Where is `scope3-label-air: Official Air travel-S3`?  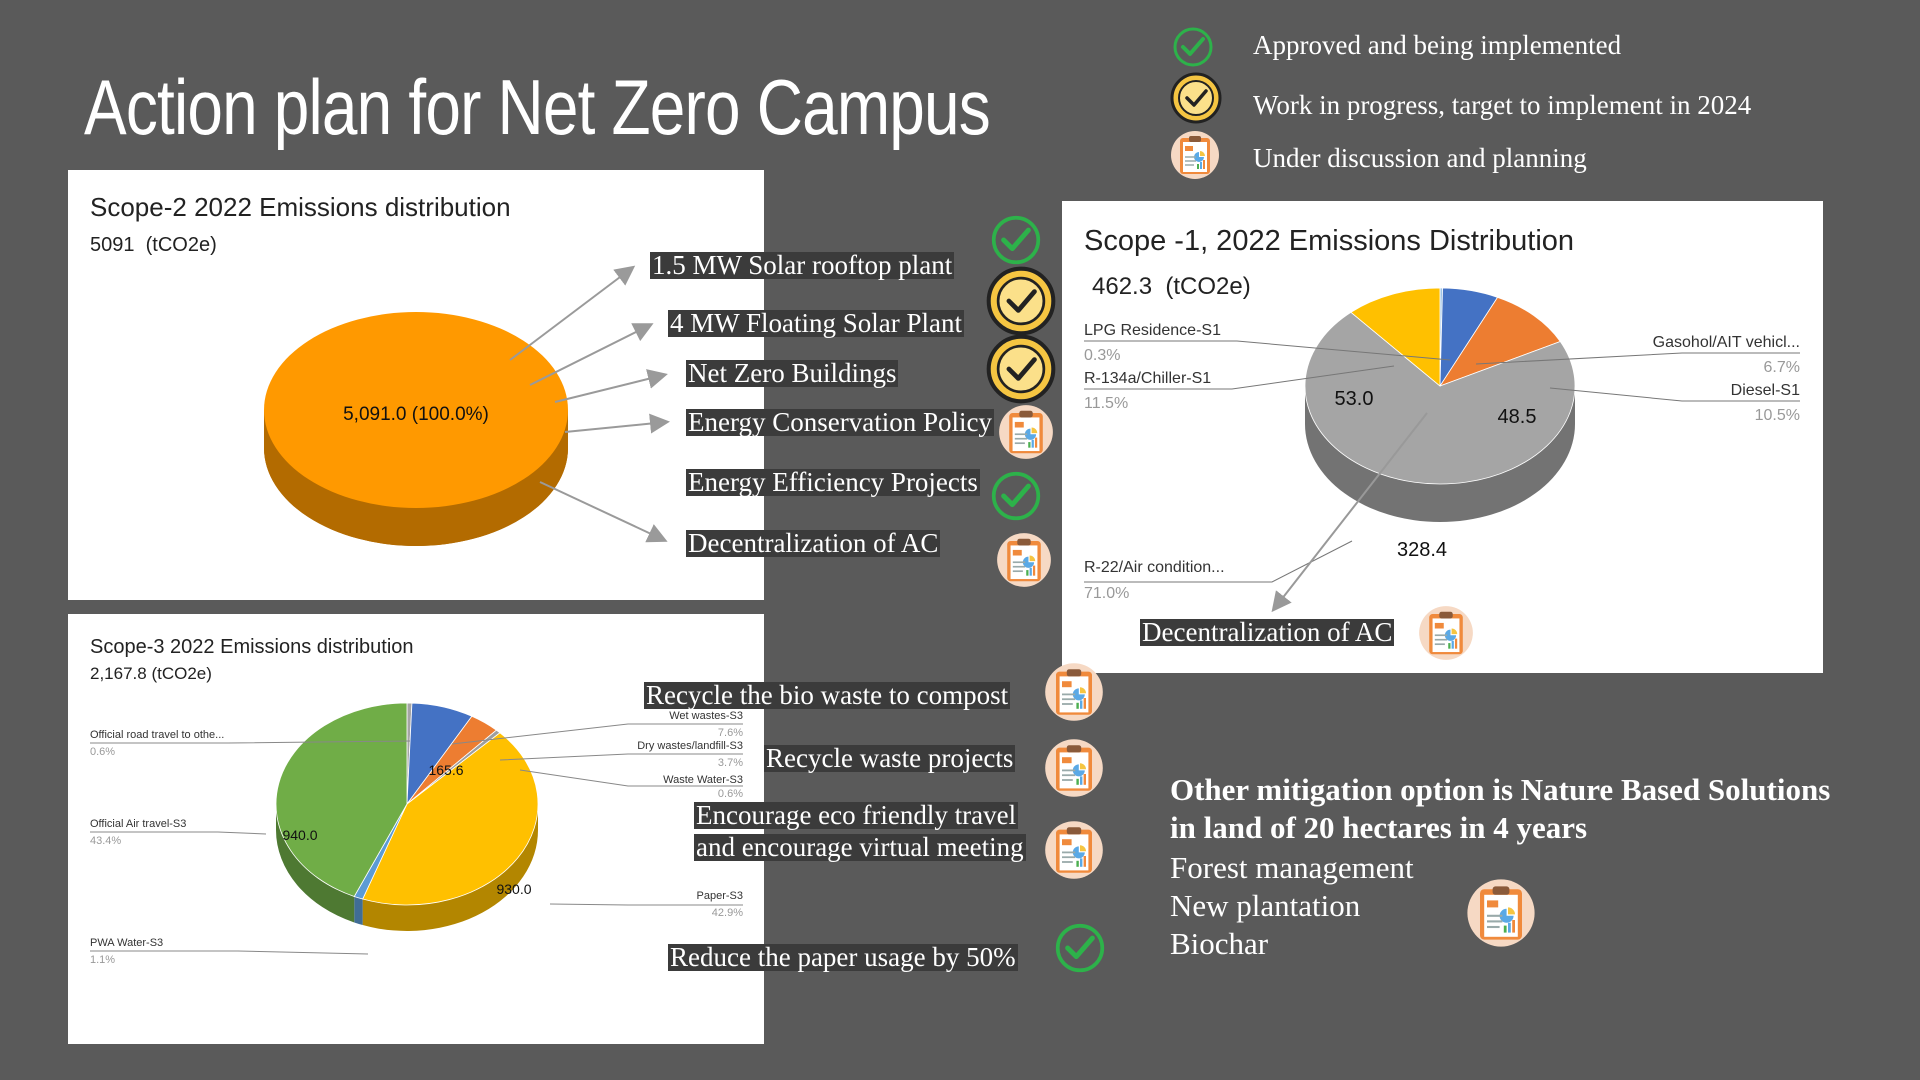
scope3-label-air: Official Air travel-S3 is located at coordinates (138, 824).